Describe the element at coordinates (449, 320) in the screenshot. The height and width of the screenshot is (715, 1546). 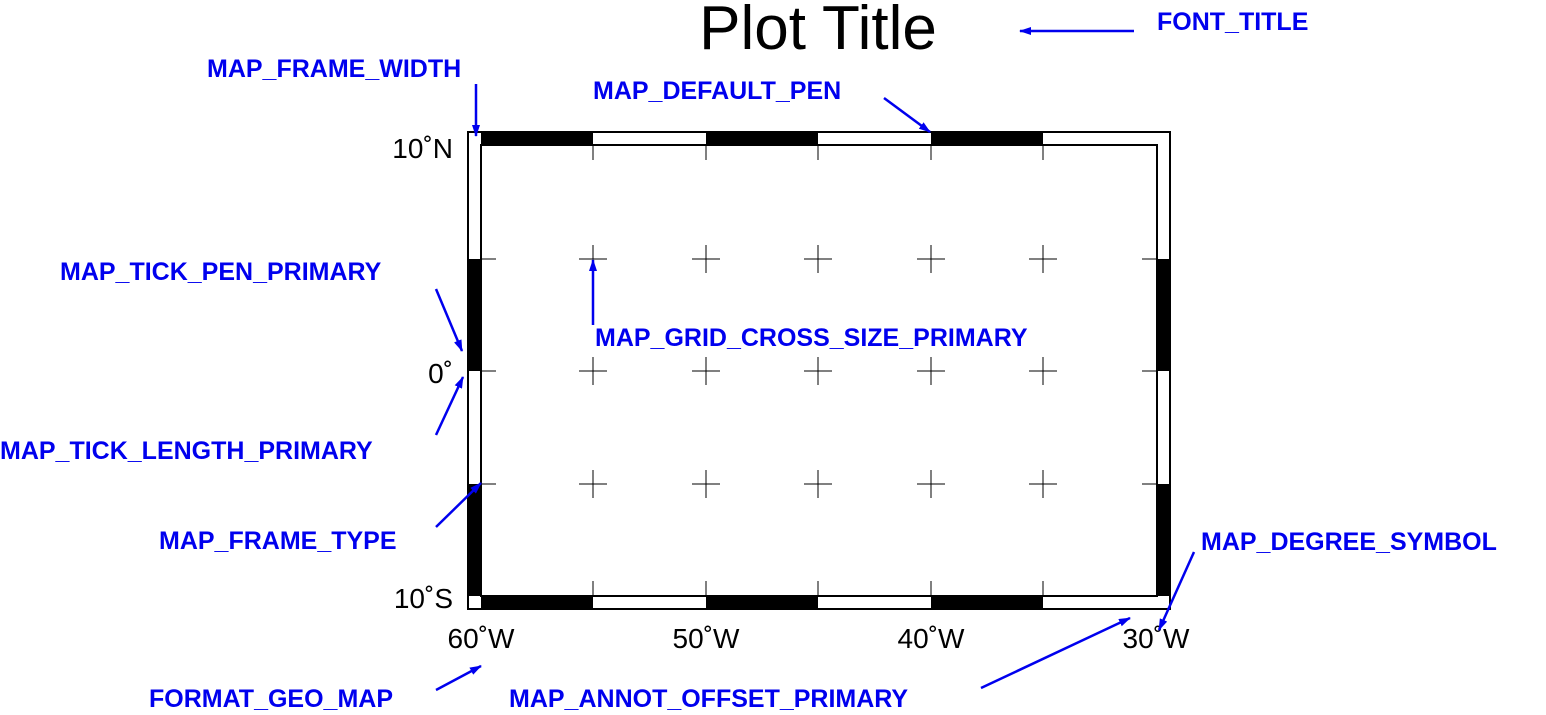
I see `arrow-map-tick-pen-primary` at that location.